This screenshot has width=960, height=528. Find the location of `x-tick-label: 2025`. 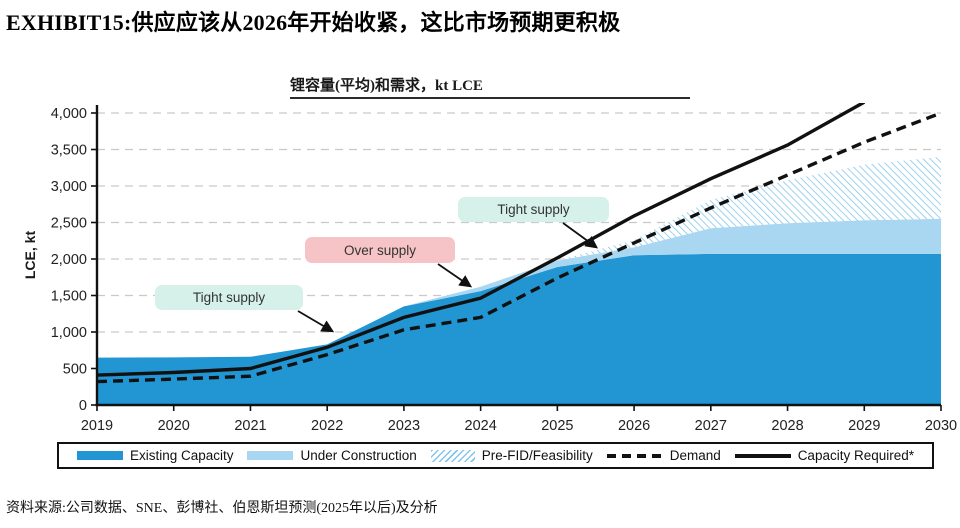

x-tick-label: 2025 is located at coordinates (557, 426).